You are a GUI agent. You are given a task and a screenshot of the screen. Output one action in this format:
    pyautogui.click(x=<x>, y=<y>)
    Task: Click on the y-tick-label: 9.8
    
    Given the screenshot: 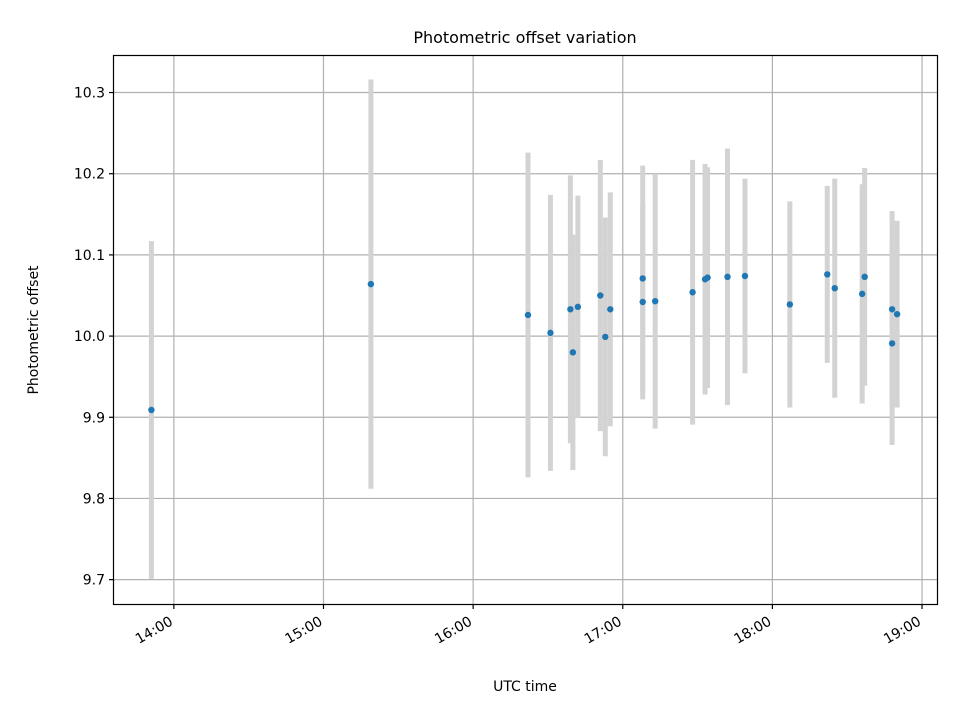 What is the action you would take?
    pyautogui.click(x=94, y=499)
    